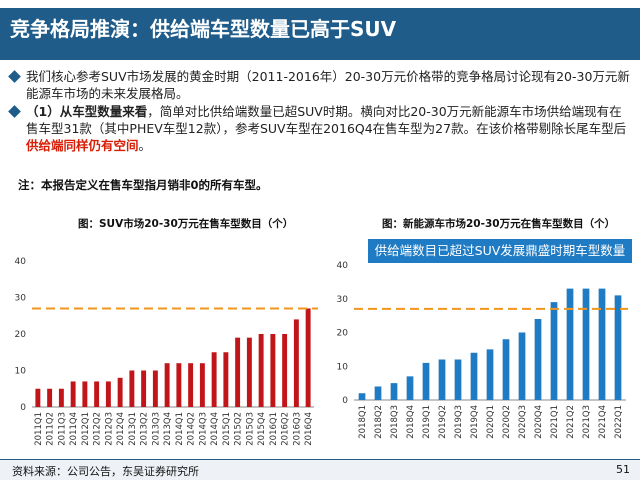  I want to click on x-tick-label: 2021Q3, so click(587, 422).